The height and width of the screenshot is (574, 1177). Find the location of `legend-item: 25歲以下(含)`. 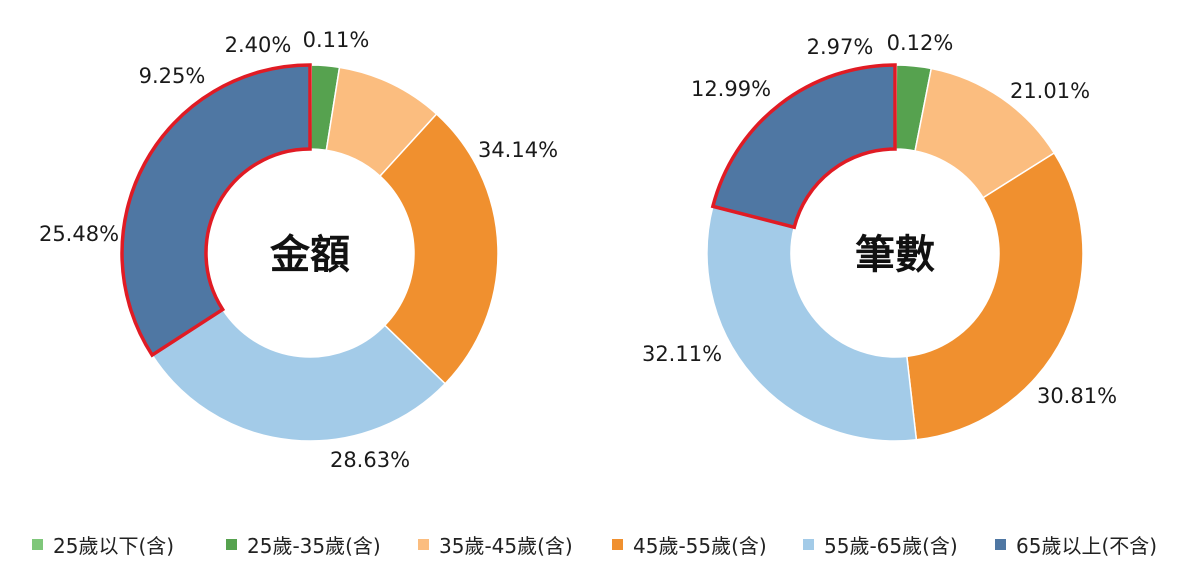

legend-item: 25歲以下(含) is located at coordinates (103, 545).